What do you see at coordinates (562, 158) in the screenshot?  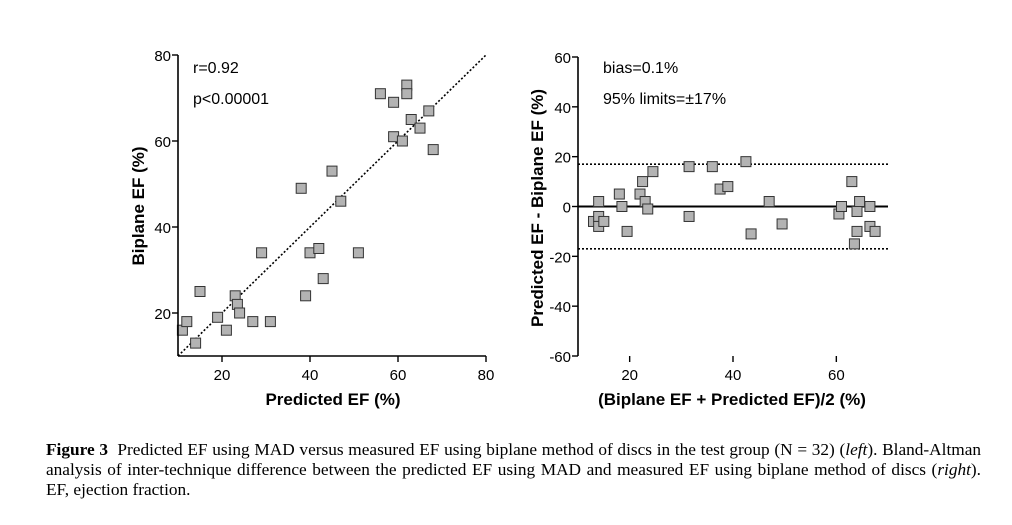 I see `right-y-tick-label: 20` at bounding box center [562, 158].